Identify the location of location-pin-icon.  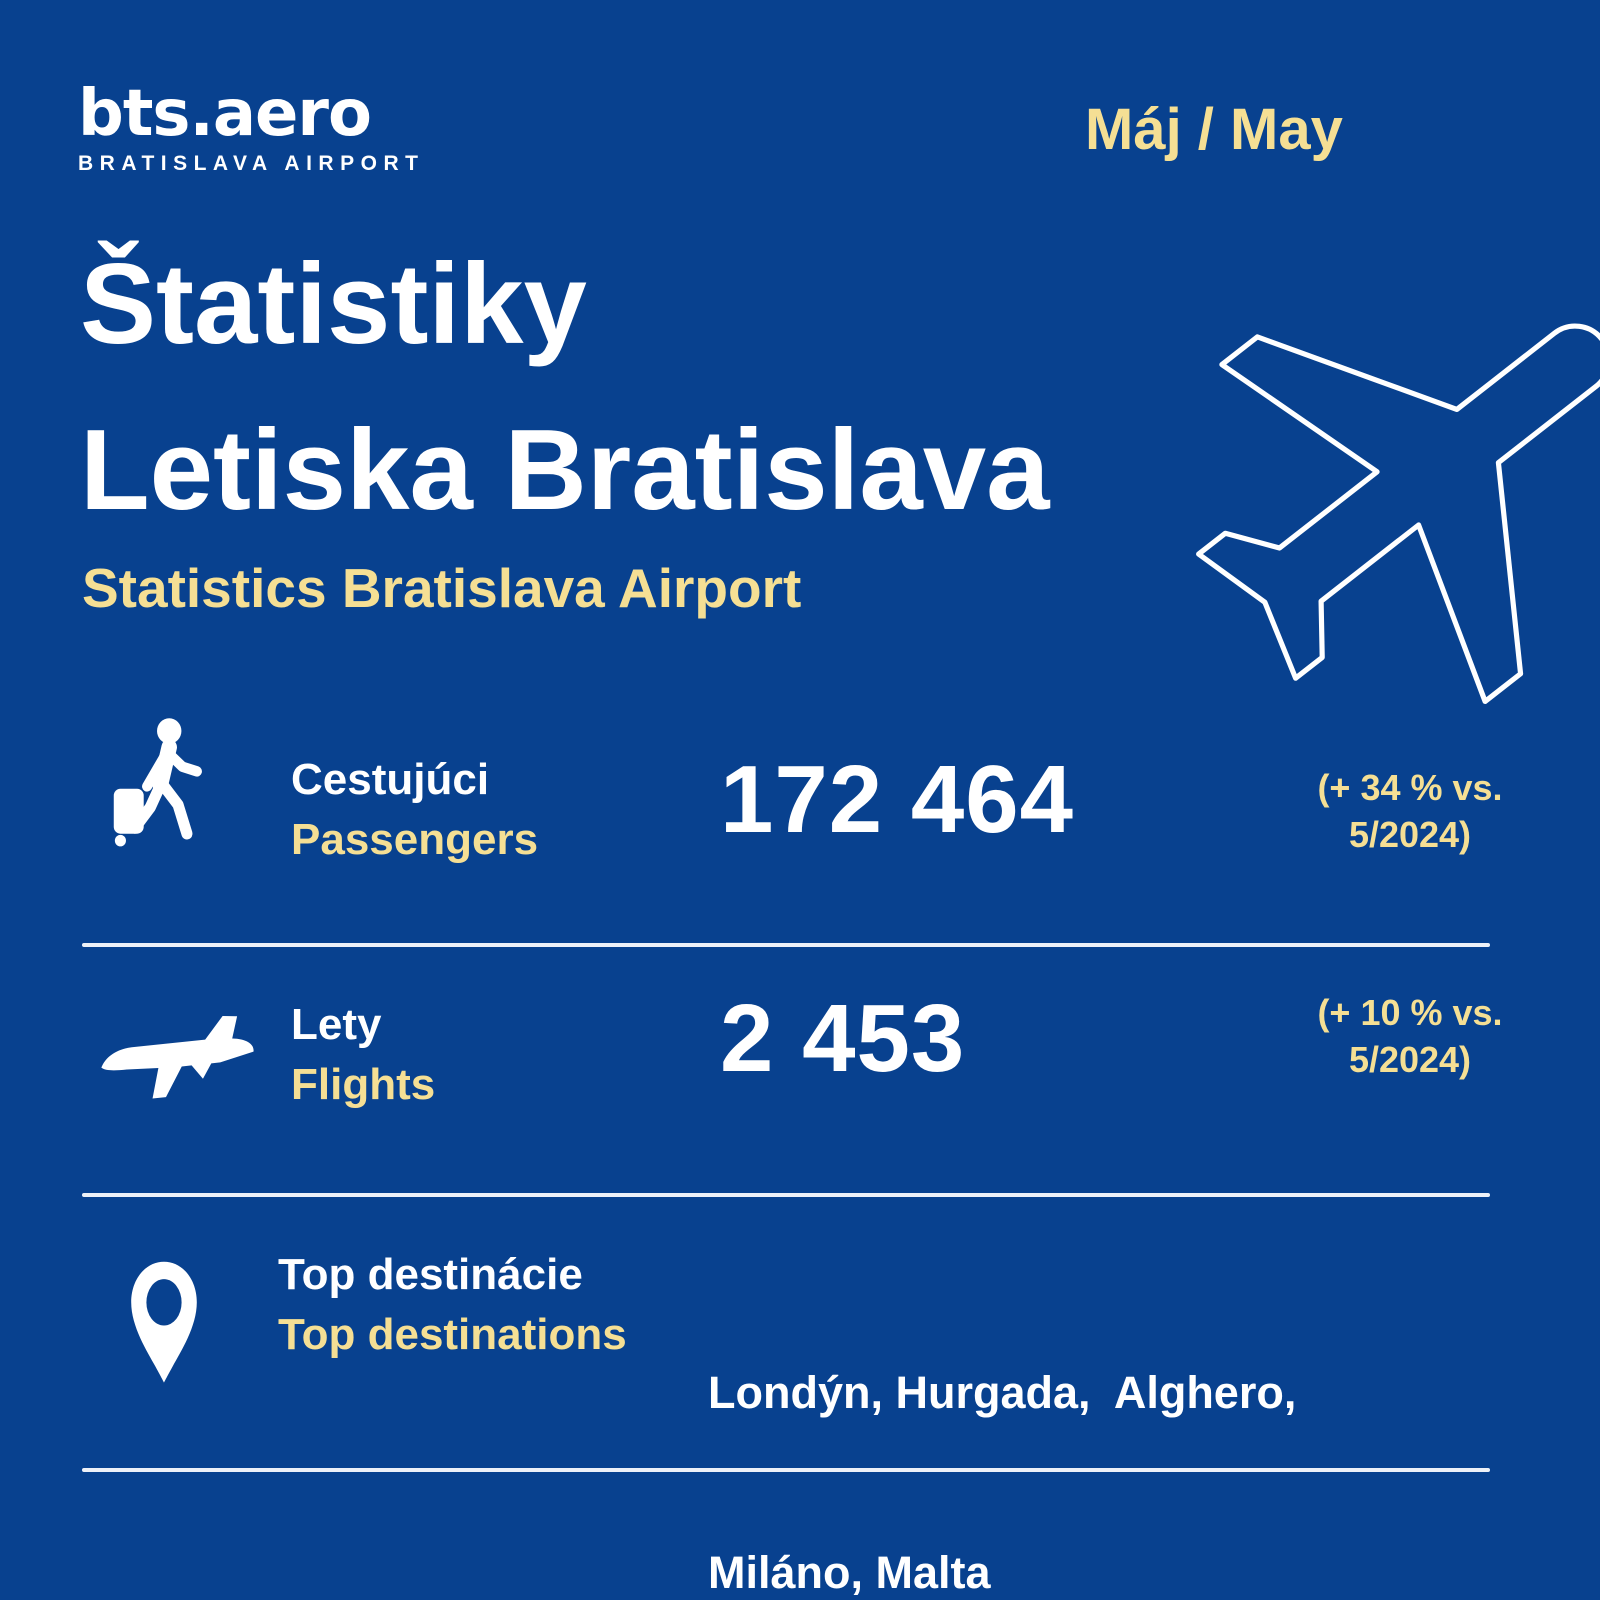
(164, 1326).